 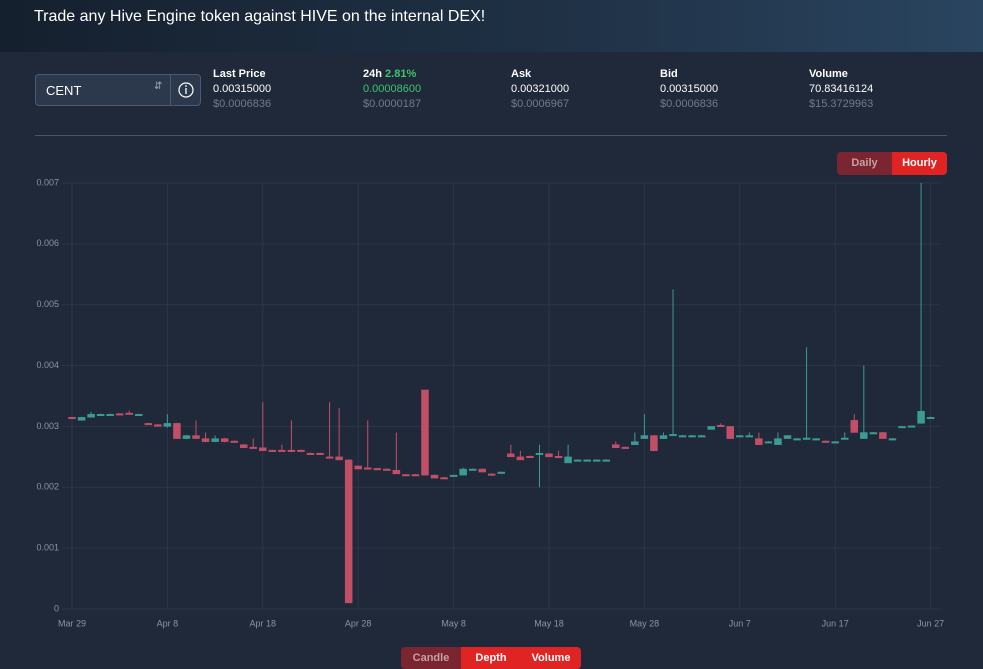 I want to click on x-tick-label: Jun 7, so click(x=740, y=623).